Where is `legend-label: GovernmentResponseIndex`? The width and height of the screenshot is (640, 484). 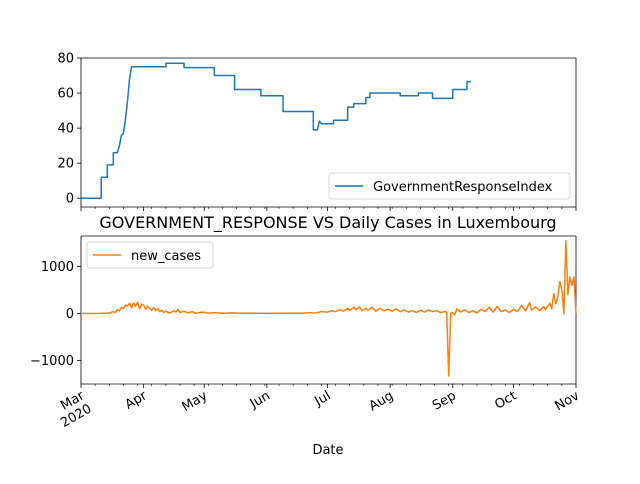 legend-label: GovernmentResponseIndex is located at coordinates (463, 187).